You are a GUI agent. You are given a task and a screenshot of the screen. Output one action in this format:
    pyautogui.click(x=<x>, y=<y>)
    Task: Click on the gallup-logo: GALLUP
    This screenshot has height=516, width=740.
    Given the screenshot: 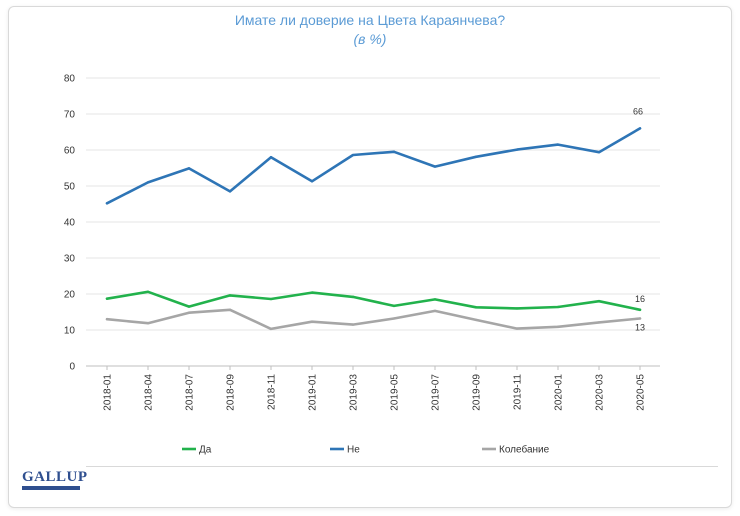 What is the action you would take?
    pyautogui.click(x=55, y=480)
    